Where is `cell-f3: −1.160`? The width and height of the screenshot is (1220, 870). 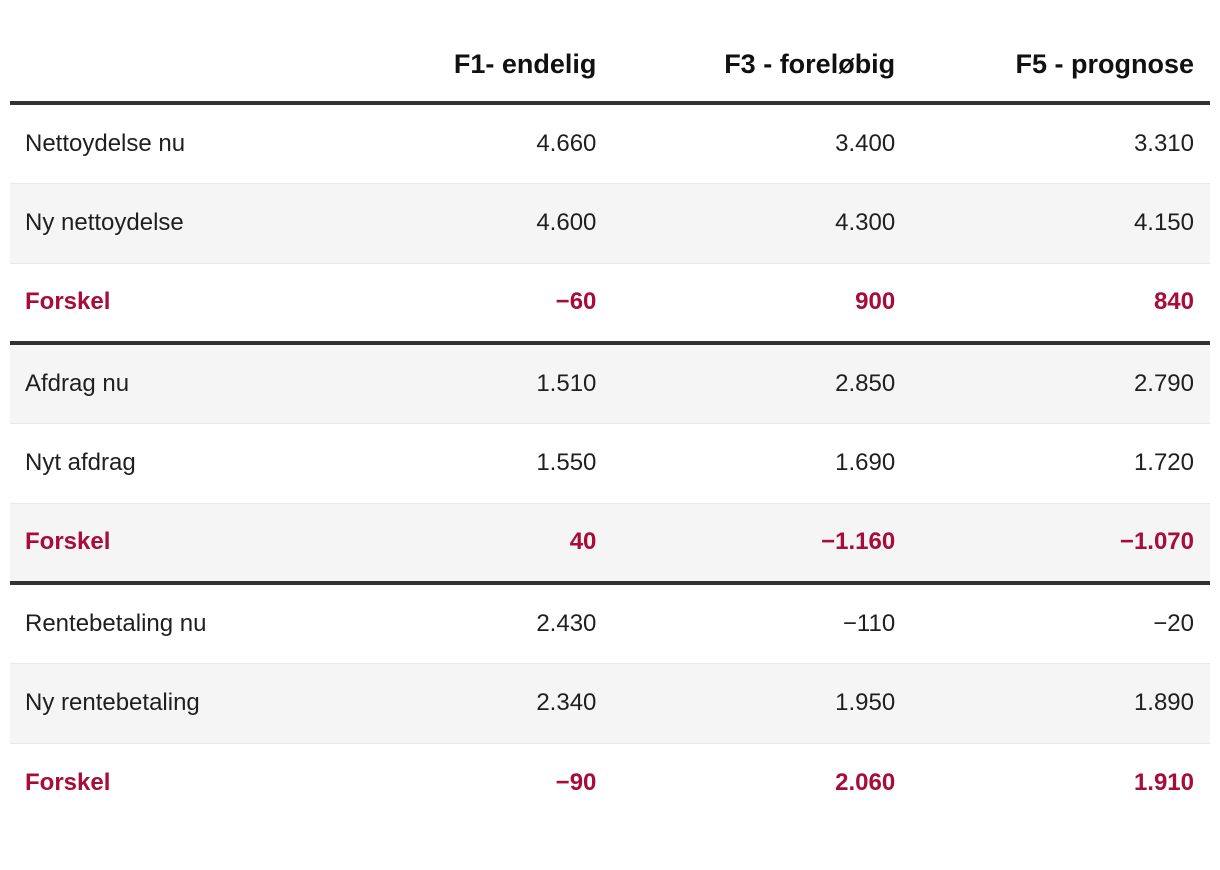 cell-f3: −1.160 is located at coordinates (762, 544).